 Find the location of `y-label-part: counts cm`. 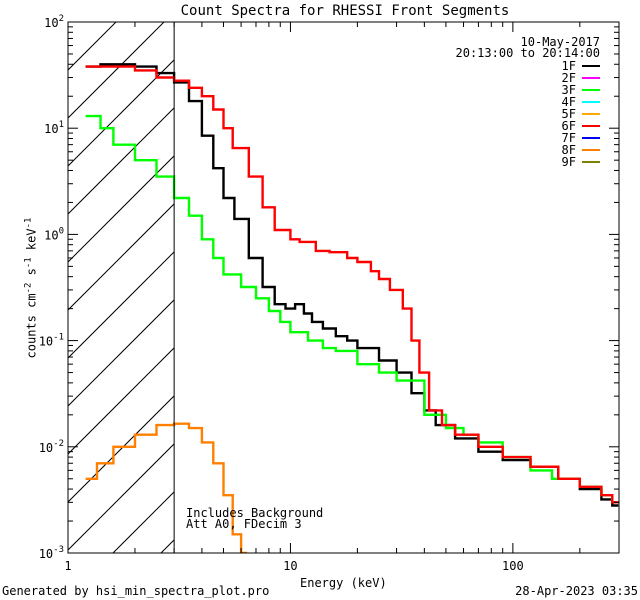

y-label-part: counts cm is located at coordinates (31, 326).